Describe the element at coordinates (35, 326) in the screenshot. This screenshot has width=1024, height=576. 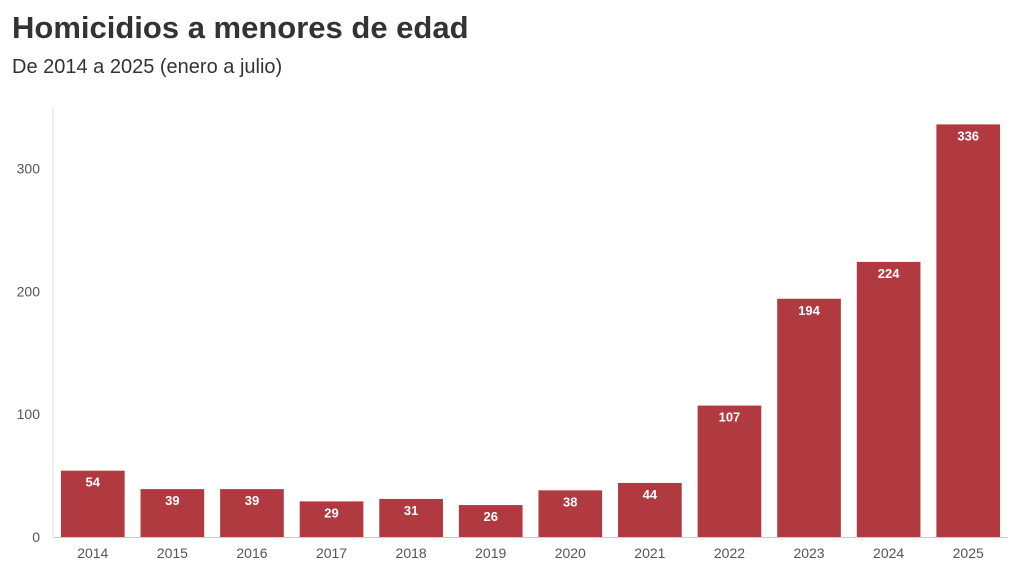
I see `y-axis: 0 100 200 300` at that location.